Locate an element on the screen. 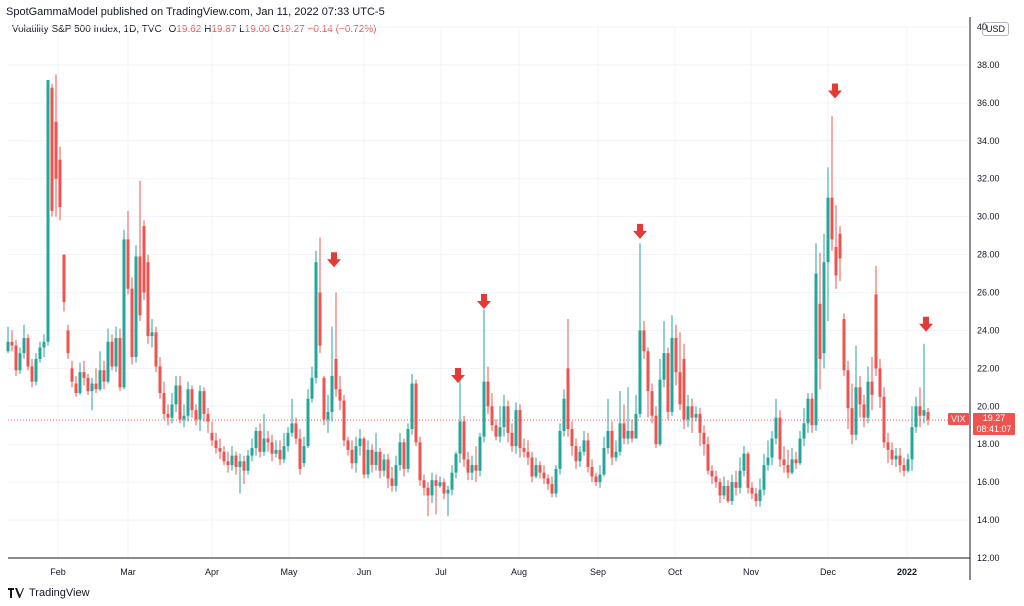 The width and height of the screenshot is (1024, 606). symbol-title: Volatility S&P 500 Index, 1D, TVC is located at coordinates (87, 29).